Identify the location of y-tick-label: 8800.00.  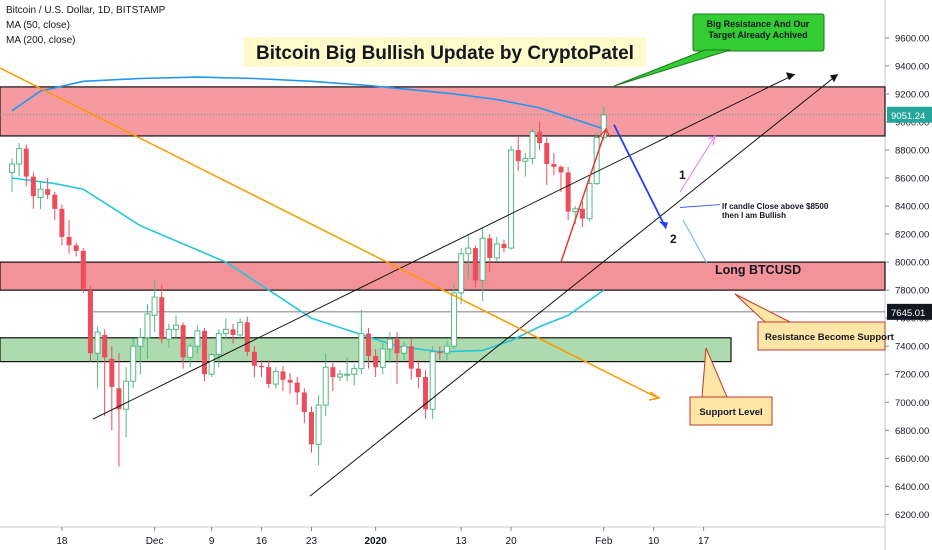
(912, 150).